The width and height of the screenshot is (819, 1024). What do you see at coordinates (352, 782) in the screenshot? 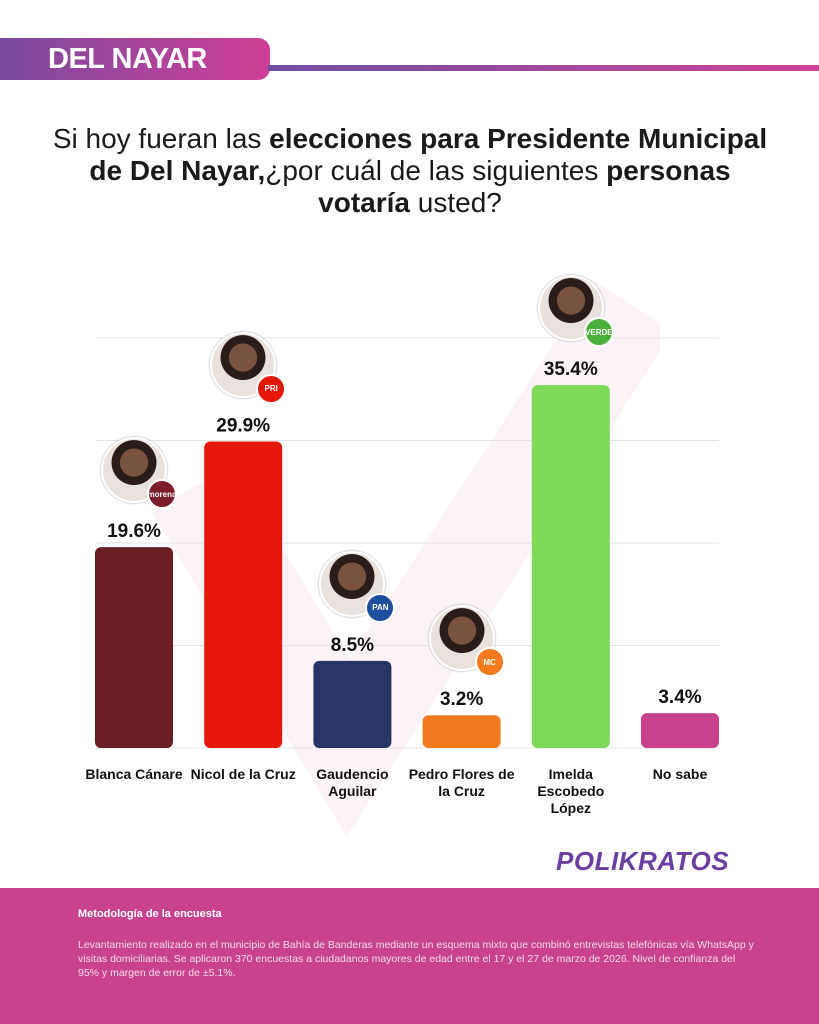
I see `category-label: Gaudencio Aguilar` at bounding box center [352, 782].